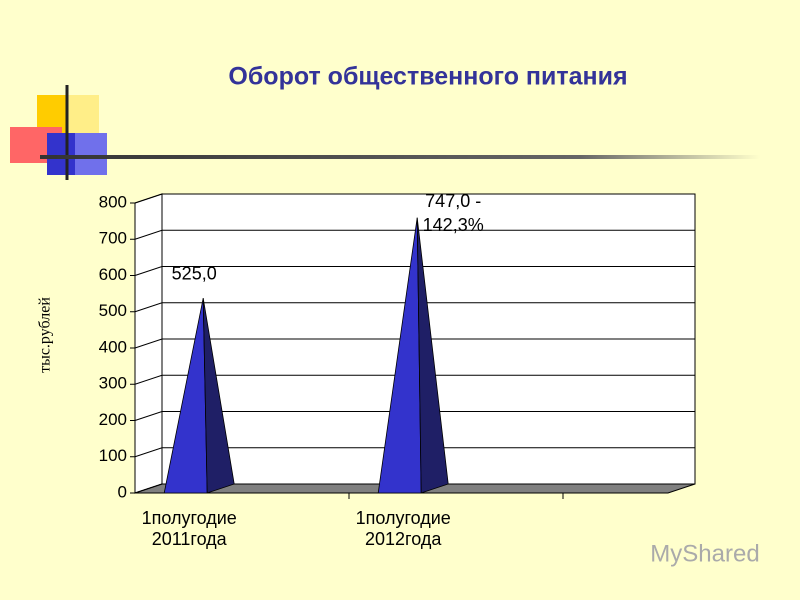 This screenshot has height=600, width=800. I want to click on value-label-line: 747,0 -, so click(453, 201).